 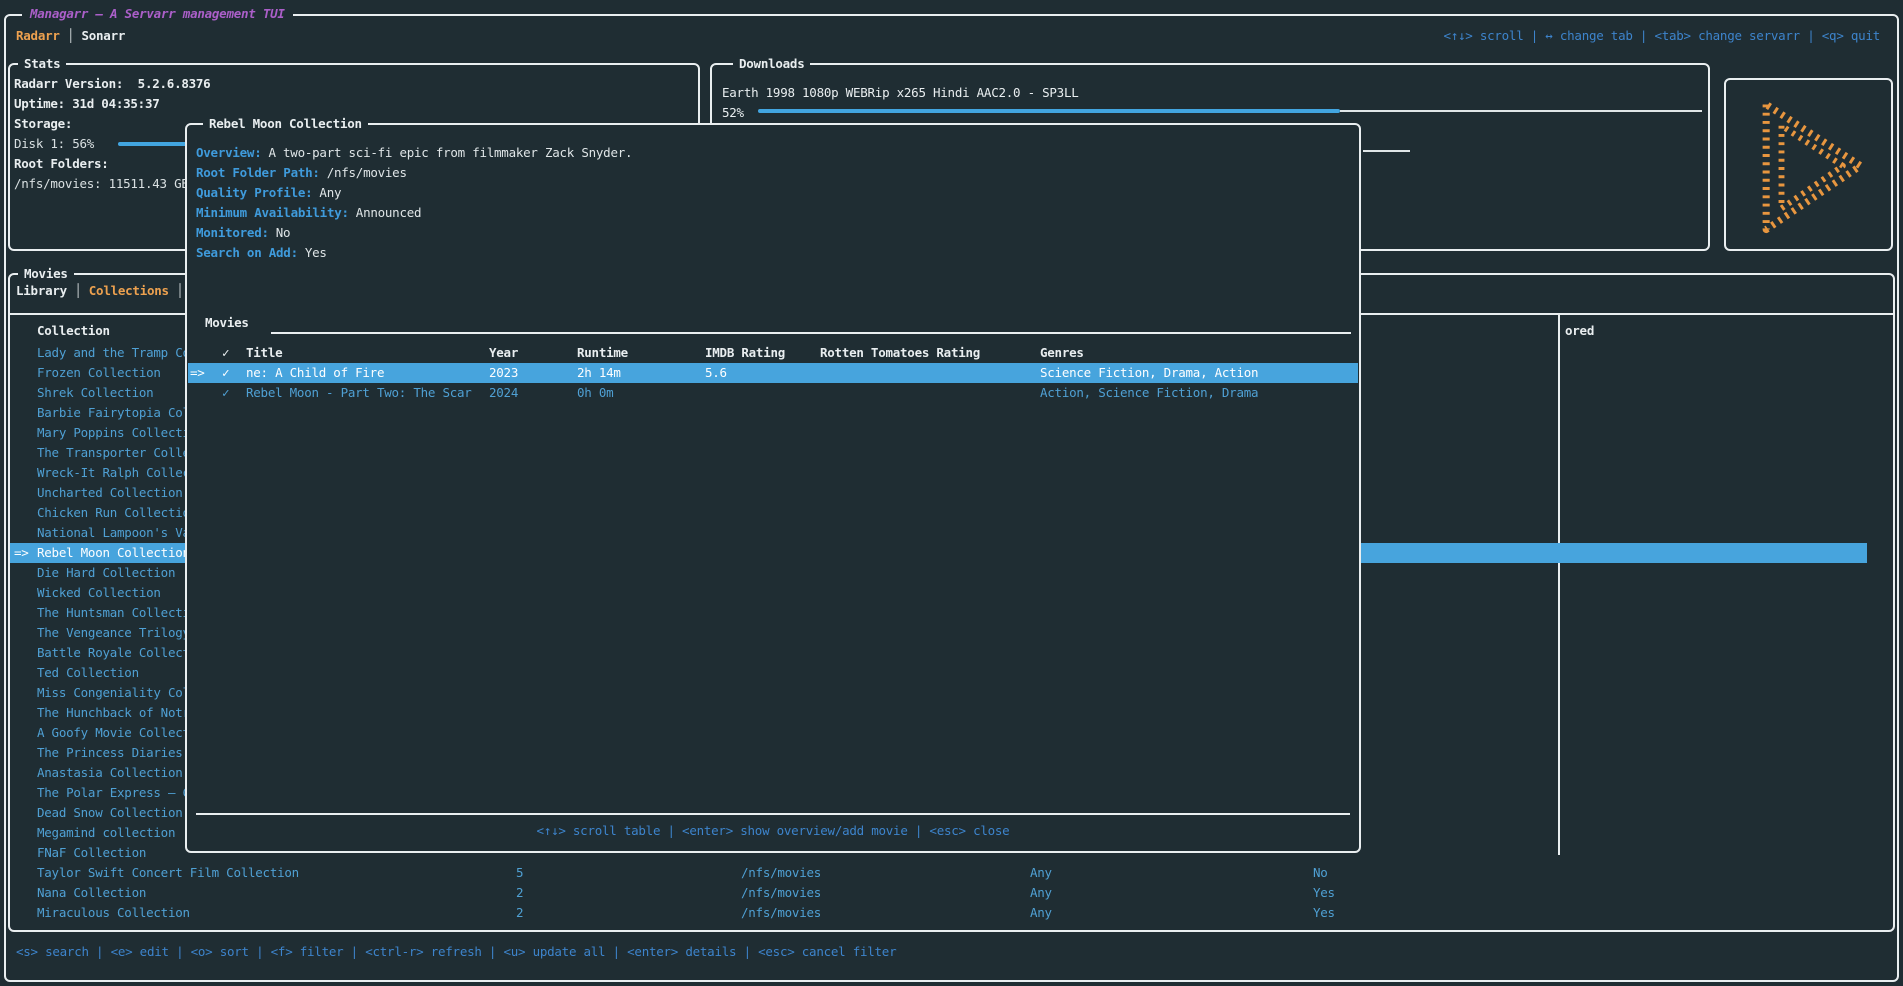 What do you see at coordinates (99, 372) in the screenshot?
I see `list-item: Frozen Collection` at bounding box center [99, 372].